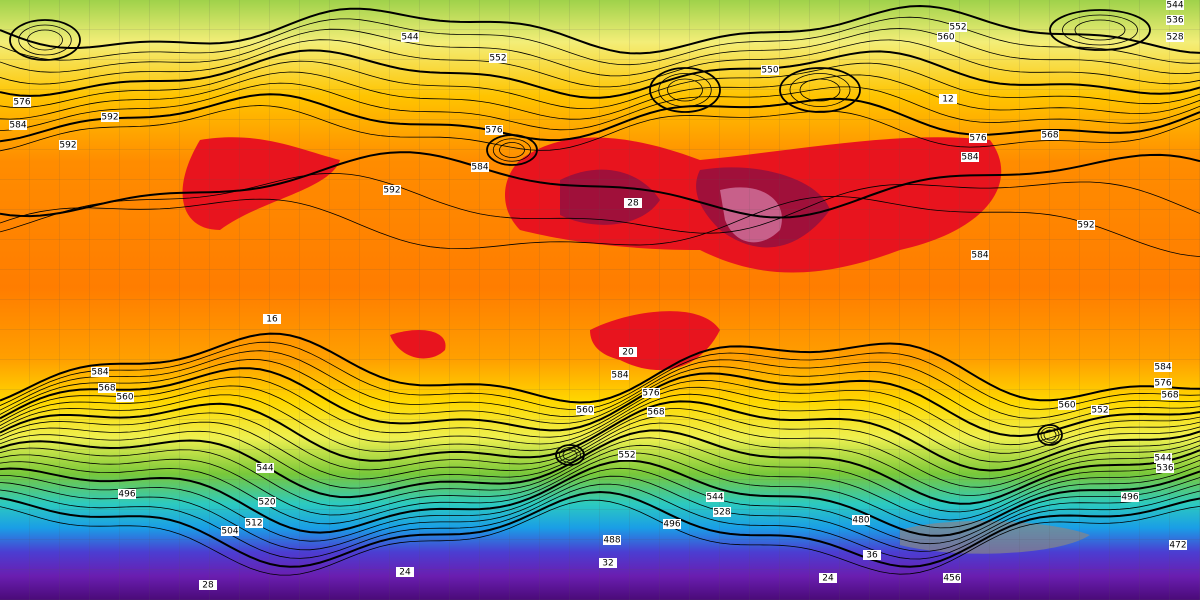 Image resolution: width=1200 pixels, height=600 pixels. I want to click on contour-label: 496, so click(126, 495).